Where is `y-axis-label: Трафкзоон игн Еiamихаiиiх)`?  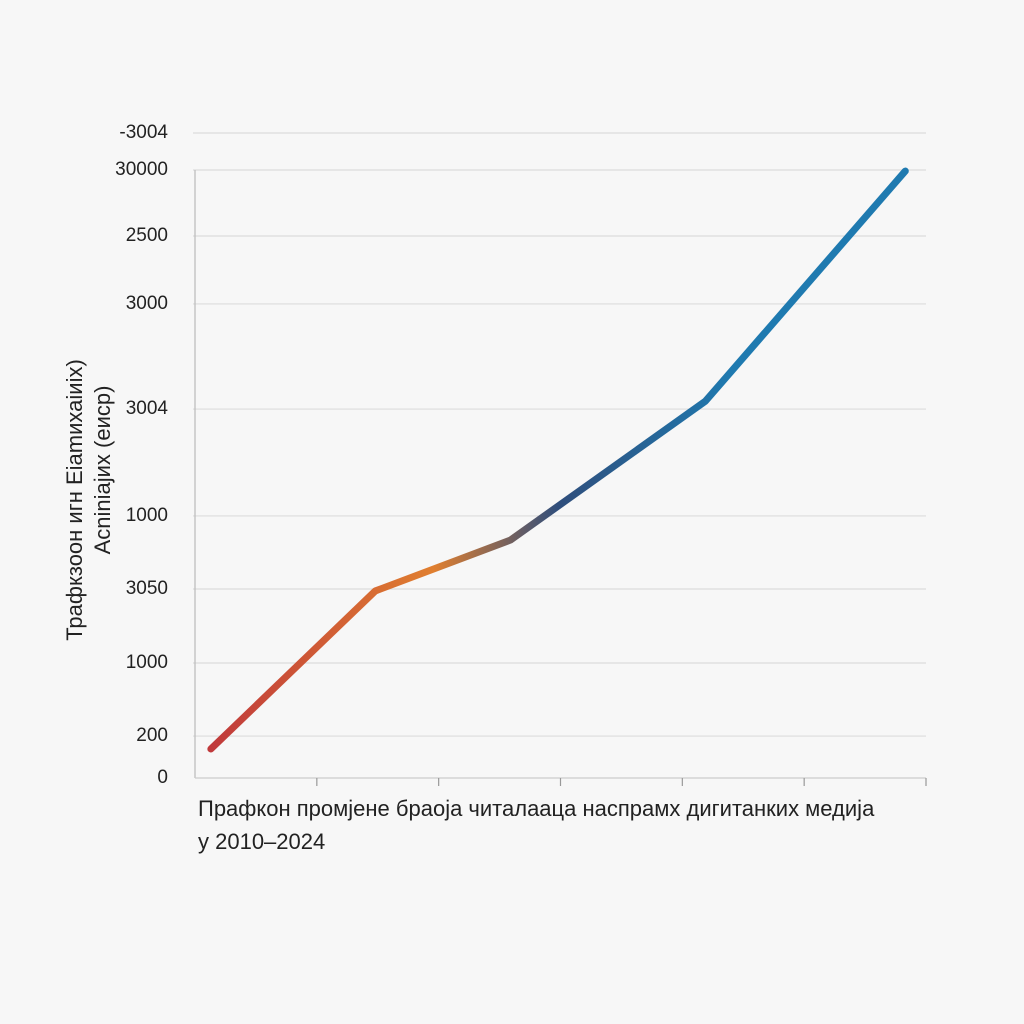 y-axis-label: Трафкзоон игн Еiamихаiиiх) is located at coordinates (74, 500).